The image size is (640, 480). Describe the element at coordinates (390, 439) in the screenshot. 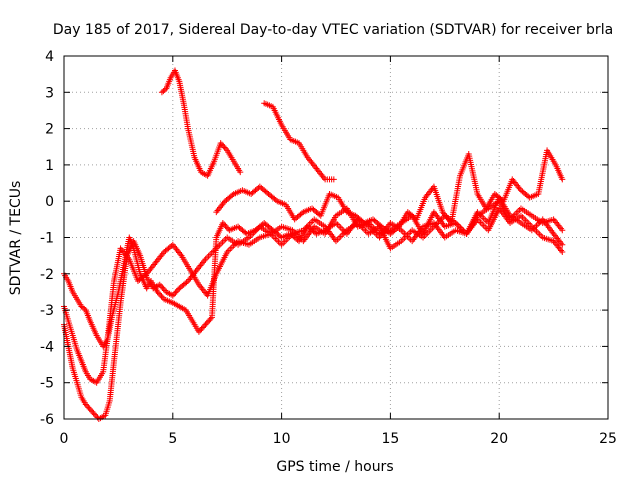

I see `x-tick-label: 15` at that location.